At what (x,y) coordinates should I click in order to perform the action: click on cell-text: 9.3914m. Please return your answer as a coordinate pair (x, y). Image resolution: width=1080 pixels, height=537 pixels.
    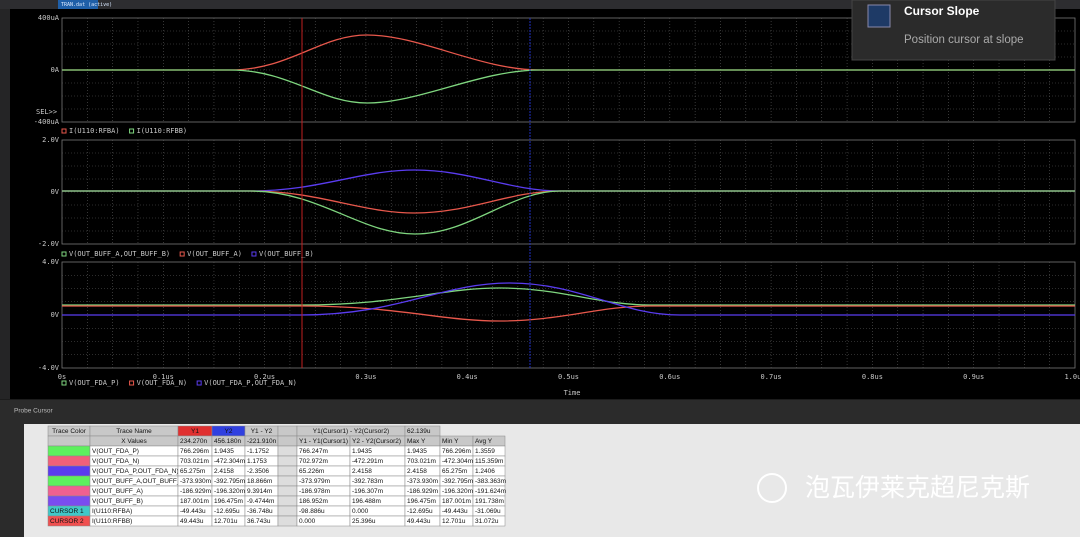
    Looking at the image, I should click on (259, 491).